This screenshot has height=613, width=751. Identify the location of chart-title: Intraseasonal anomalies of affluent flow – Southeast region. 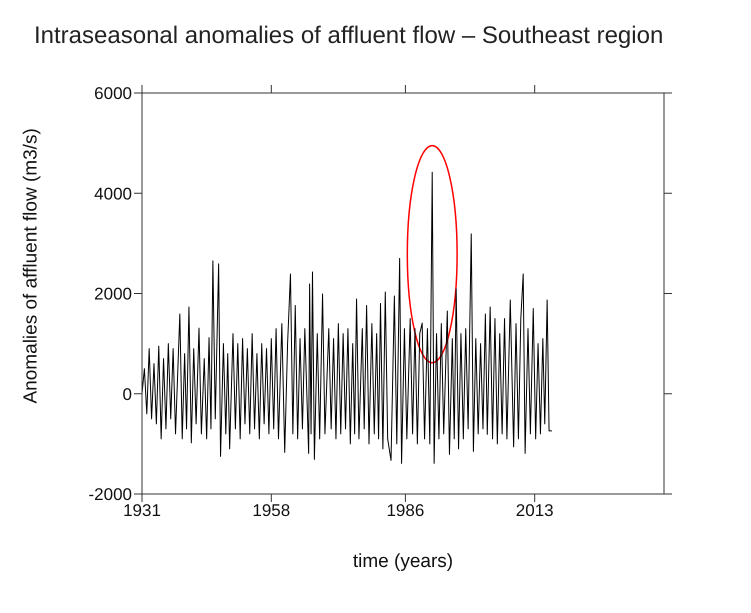
(349, 36).